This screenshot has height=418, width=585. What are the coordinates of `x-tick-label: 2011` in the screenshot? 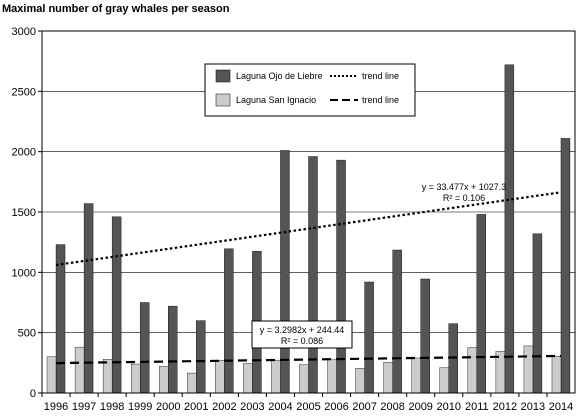 It's located at (477, 407).